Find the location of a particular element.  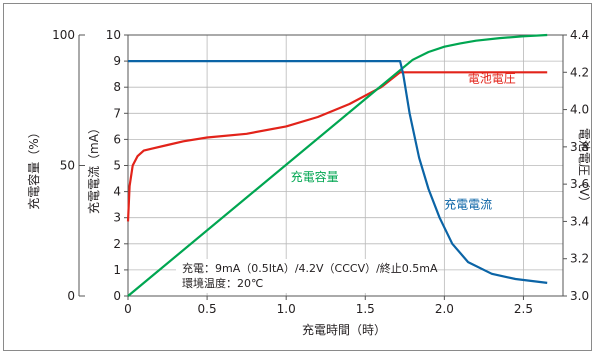

x-tick-label: 2.0 is located at coordinates (444, 309).